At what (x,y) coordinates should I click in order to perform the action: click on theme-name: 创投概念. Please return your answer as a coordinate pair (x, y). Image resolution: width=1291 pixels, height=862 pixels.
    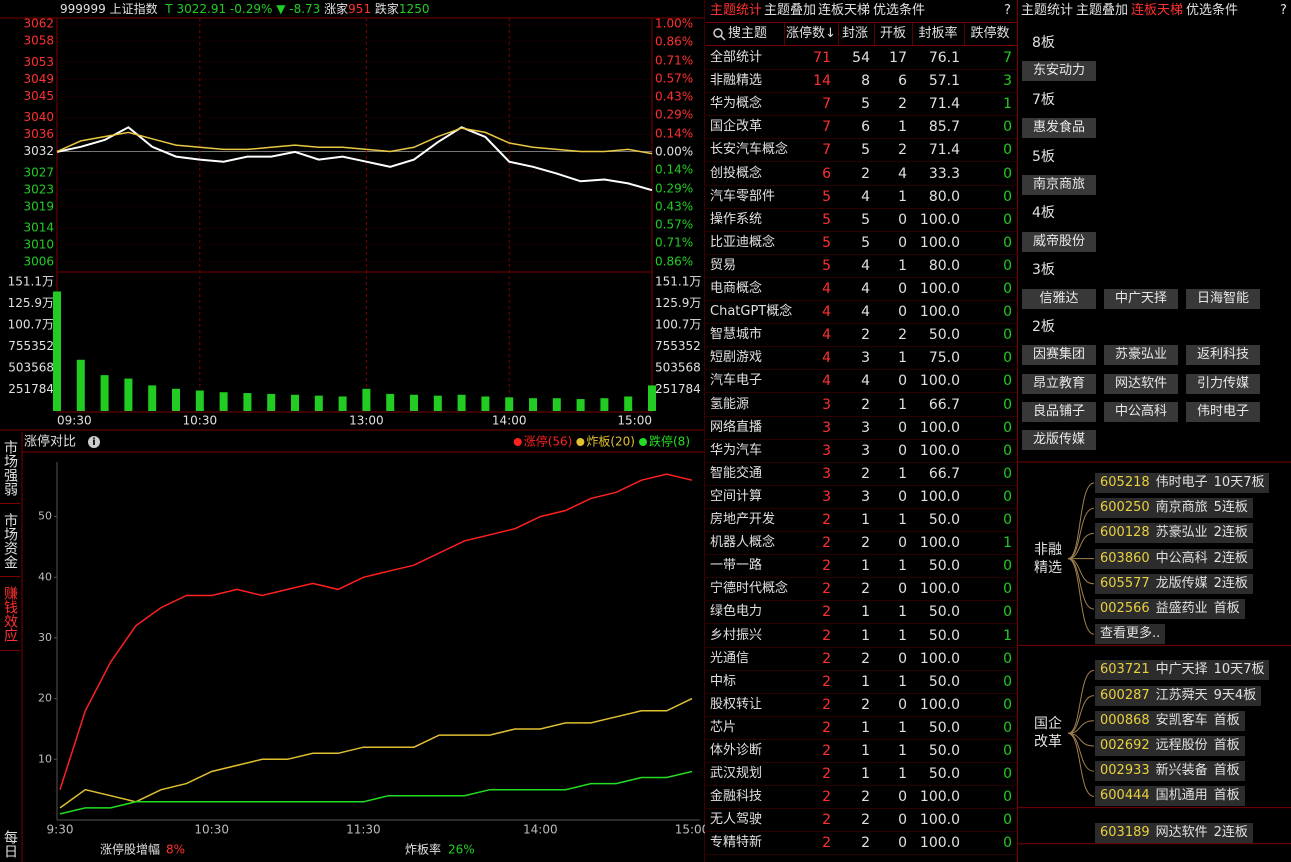
    Looking at the image, I should click on (736, 173).